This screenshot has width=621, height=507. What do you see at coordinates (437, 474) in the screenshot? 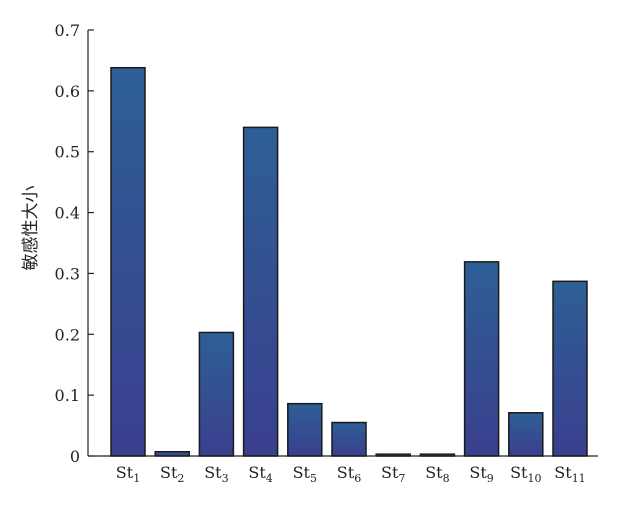
I see `x-tick-label: St8` at bounding box center [437, 474].